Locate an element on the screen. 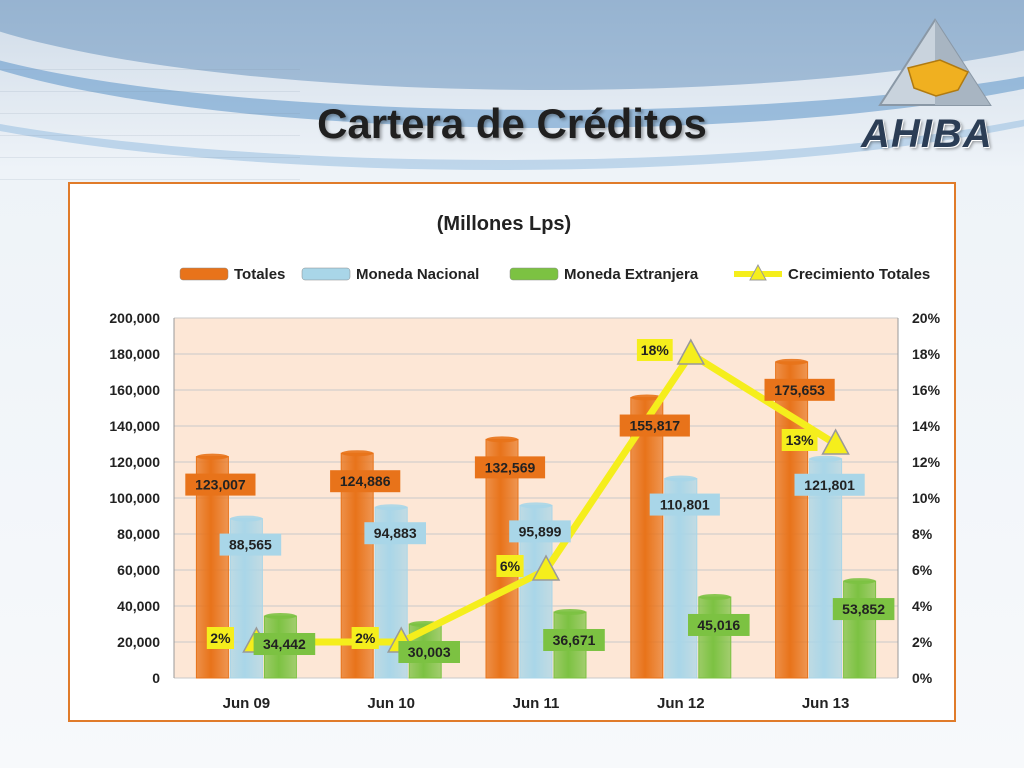  y-tick-label: 180,000 is located at coordinates (134, 354).